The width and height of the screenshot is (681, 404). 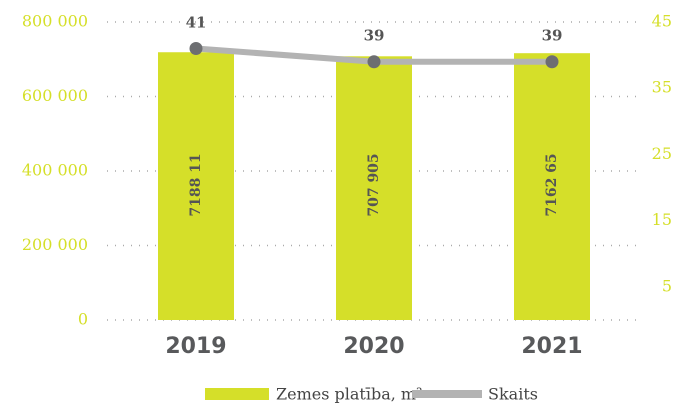 What do you see at coordinates (196, 22) in the screenshot?
I see `line-value-label: 41` at bounding box center [196, 22].